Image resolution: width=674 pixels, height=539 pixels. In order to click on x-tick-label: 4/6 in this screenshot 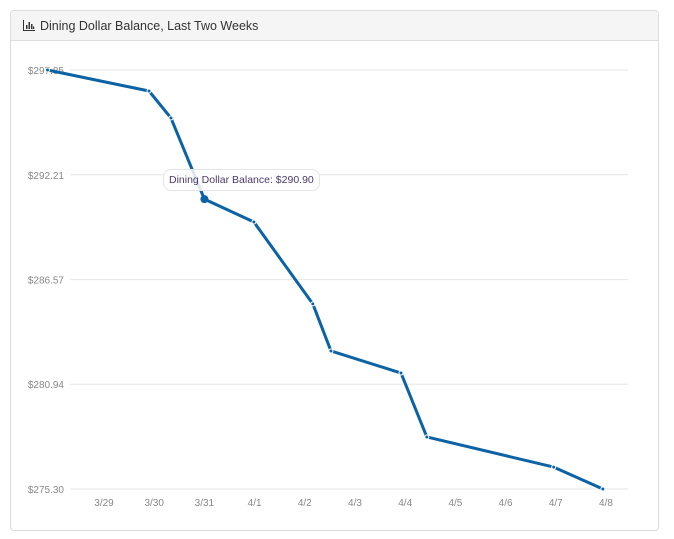, I will do `click(506, 503)`.